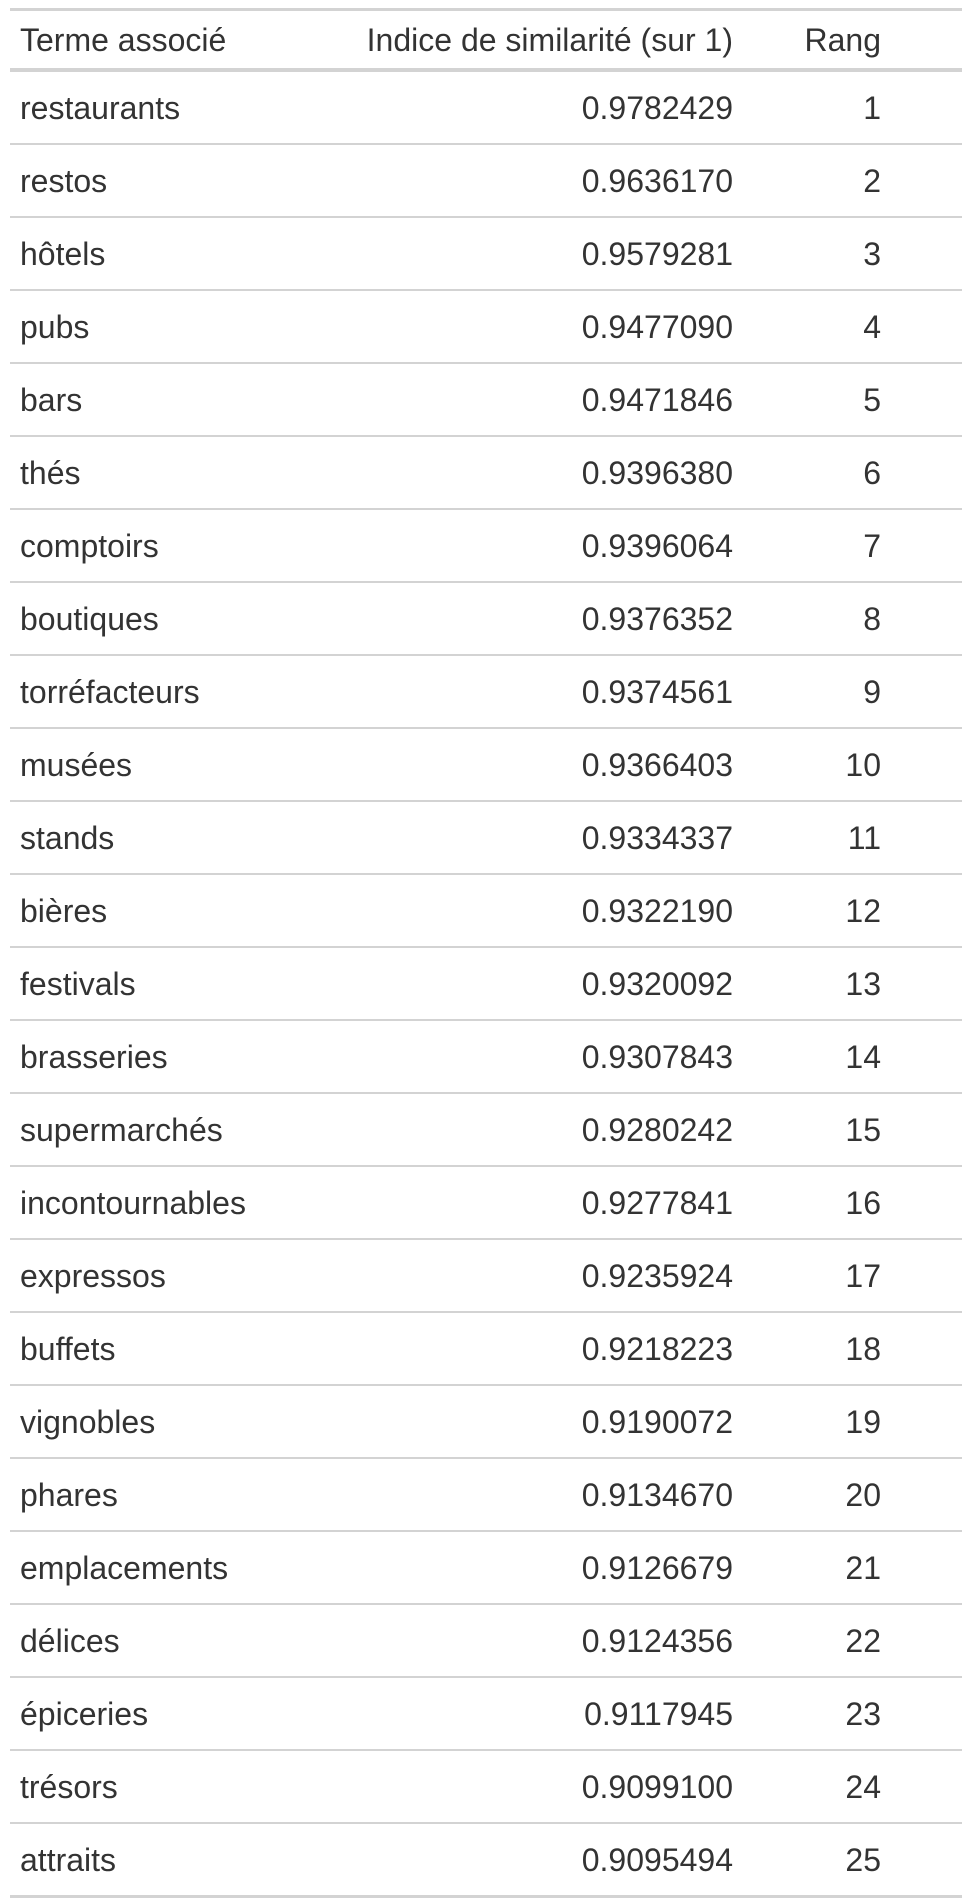 The image size is (972, 1898). Describe the element at coordinates (852, 910) in the screenshot. I see `rank-cell: 12` at that location.